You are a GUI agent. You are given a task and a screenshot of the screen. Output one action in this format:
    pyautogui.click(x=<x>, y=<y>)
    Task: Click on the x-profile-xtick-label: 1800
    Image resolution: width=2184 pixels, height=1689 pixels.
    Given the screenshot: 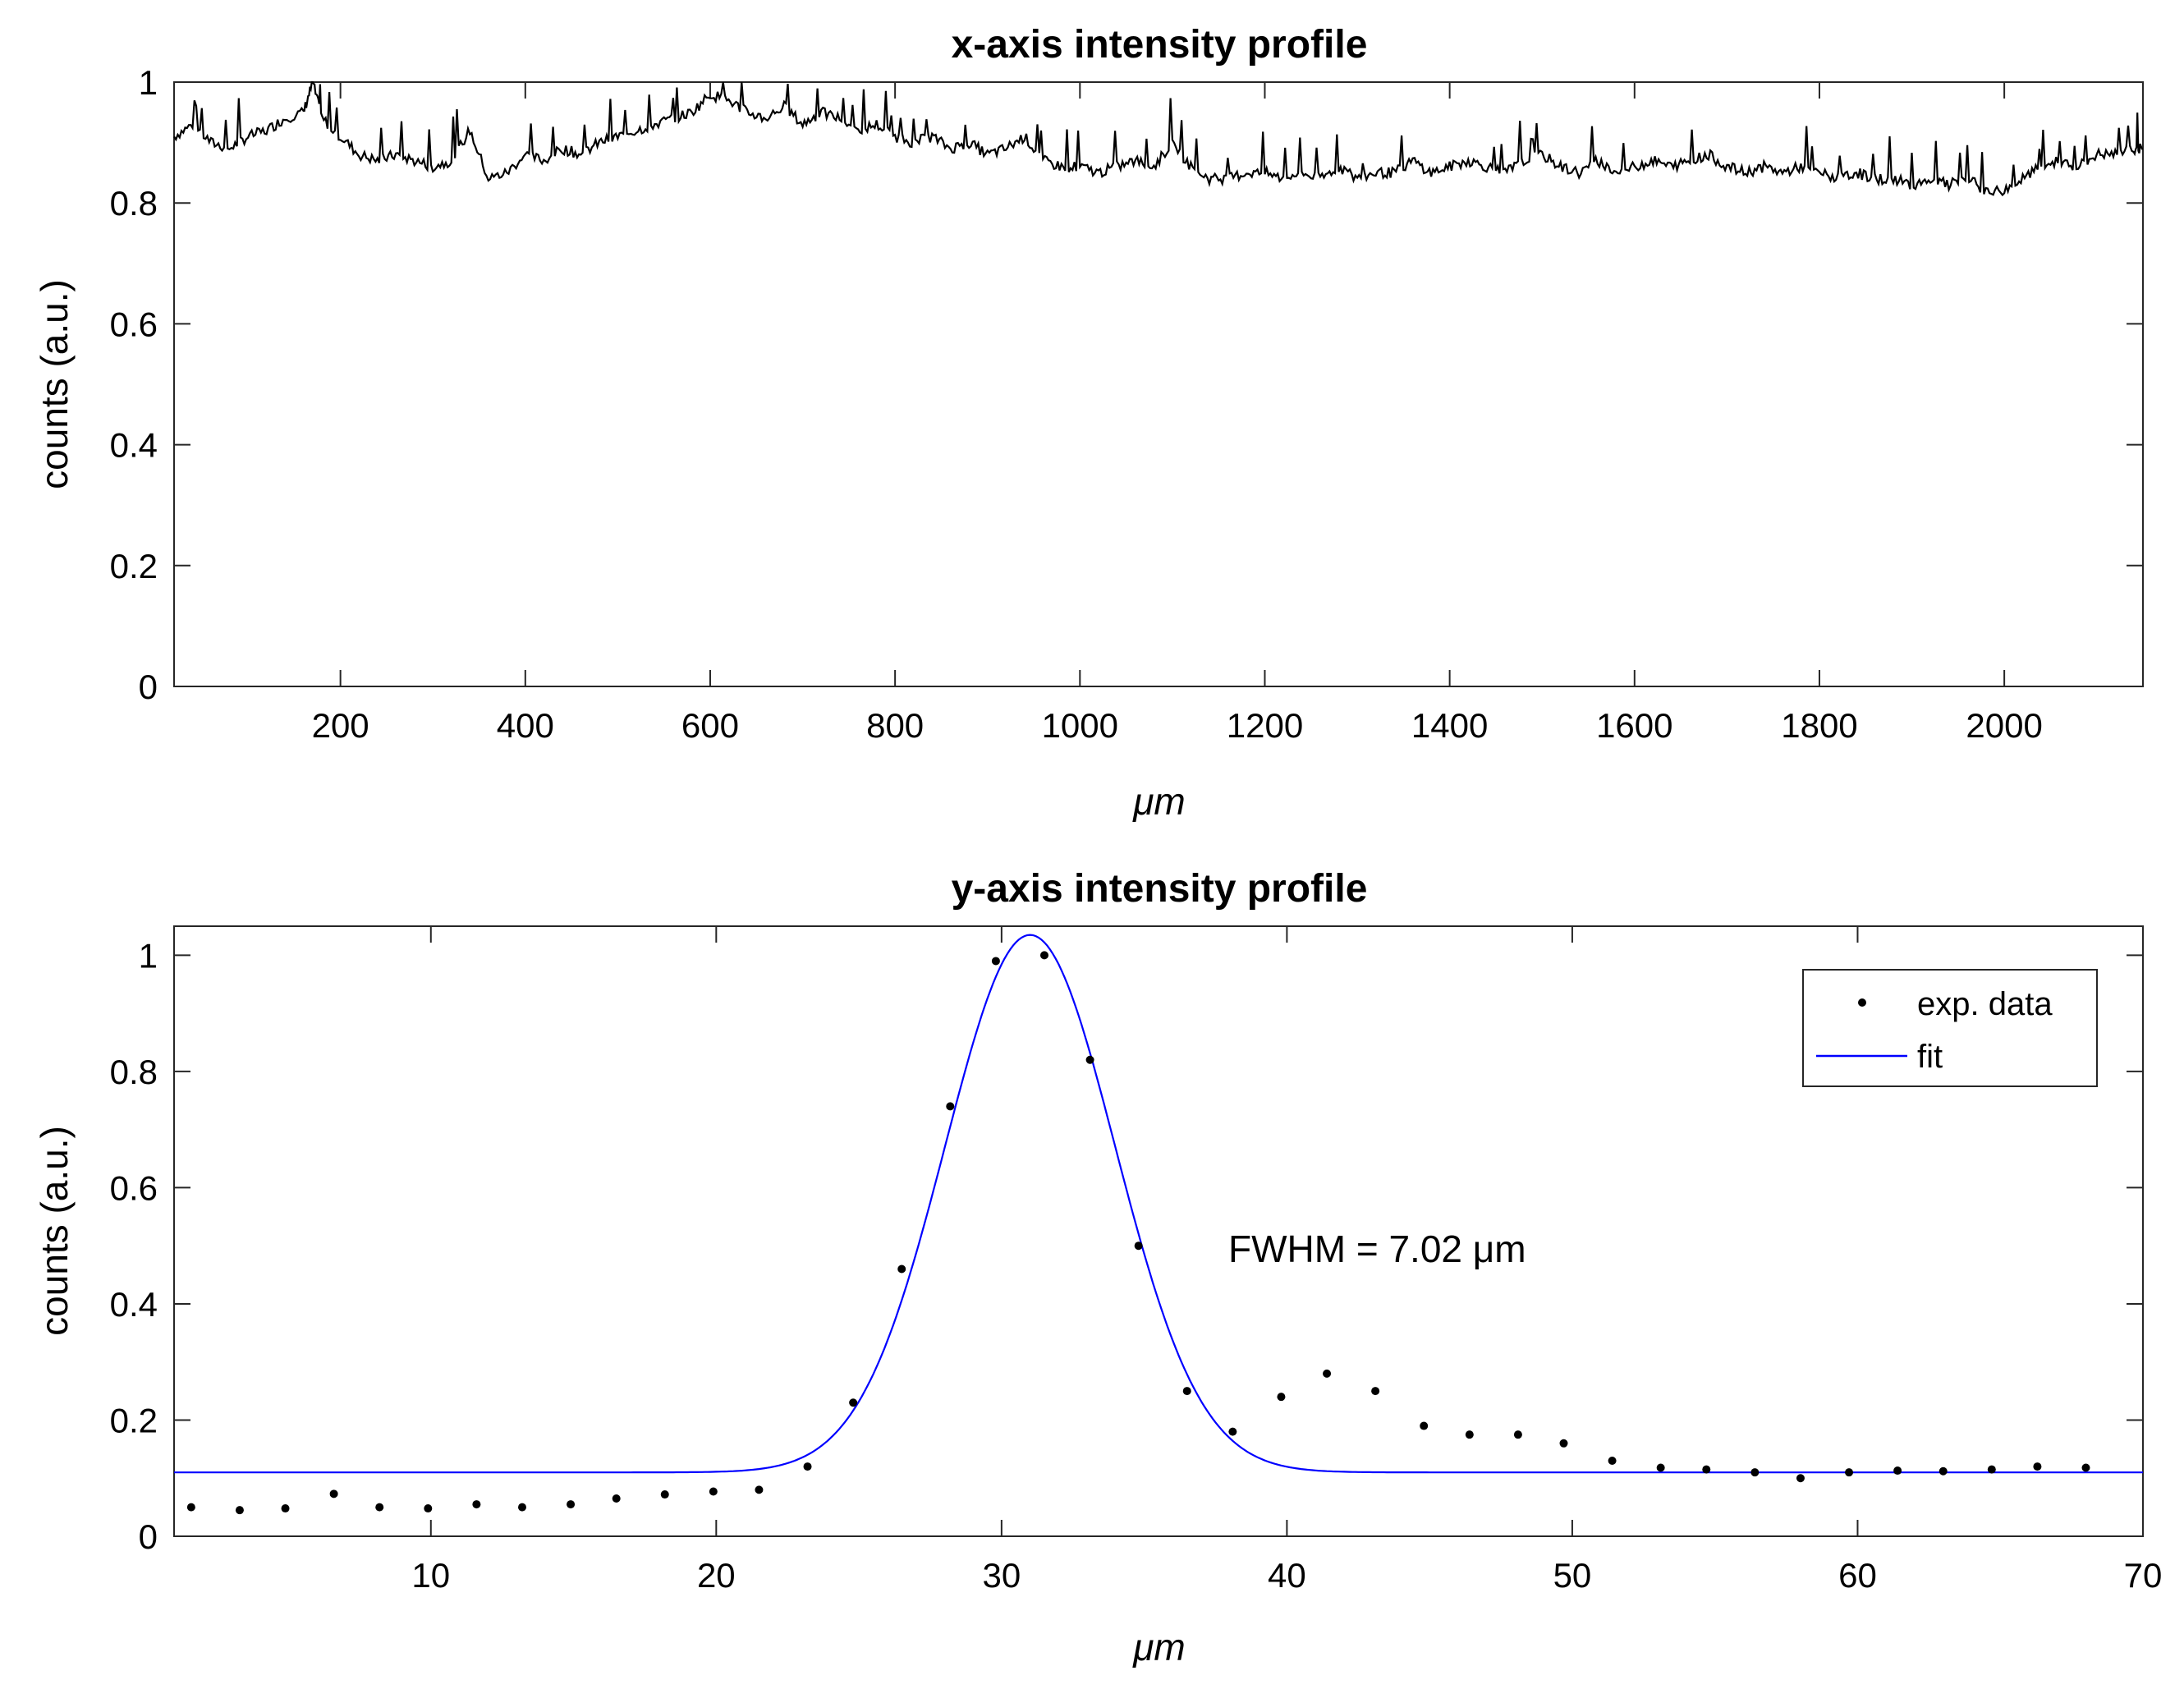 What is the action you would take?
    pyautogui.click(x=1819, y=725)
    